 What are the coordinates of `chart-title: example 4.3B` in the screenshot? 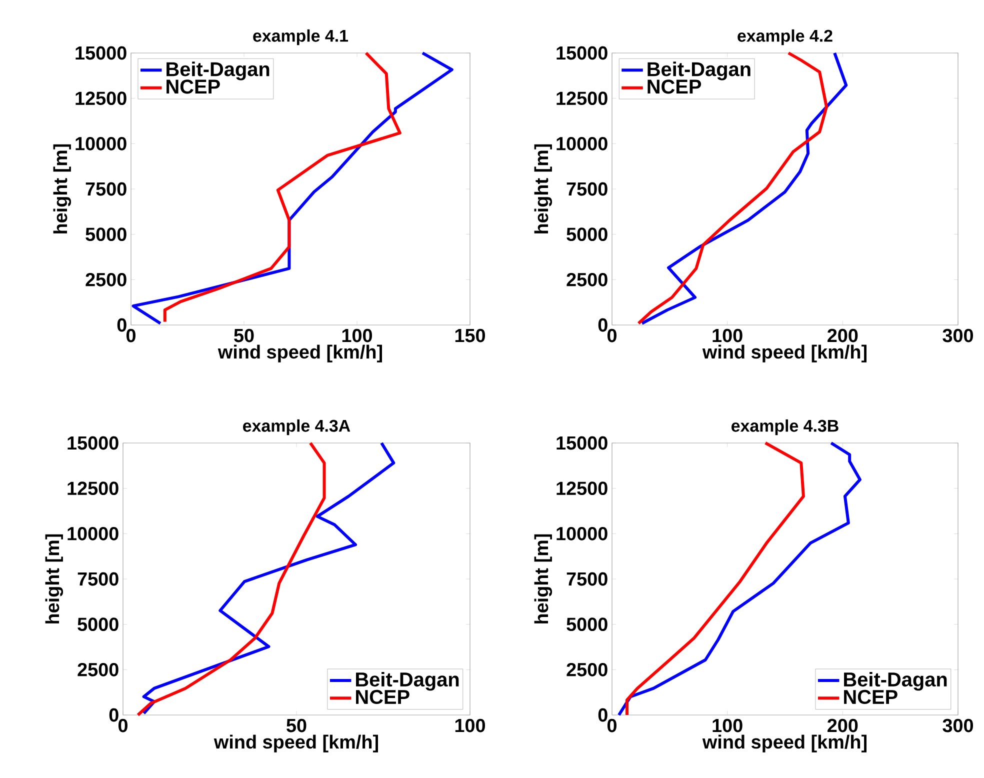 It's located at (785, 427).